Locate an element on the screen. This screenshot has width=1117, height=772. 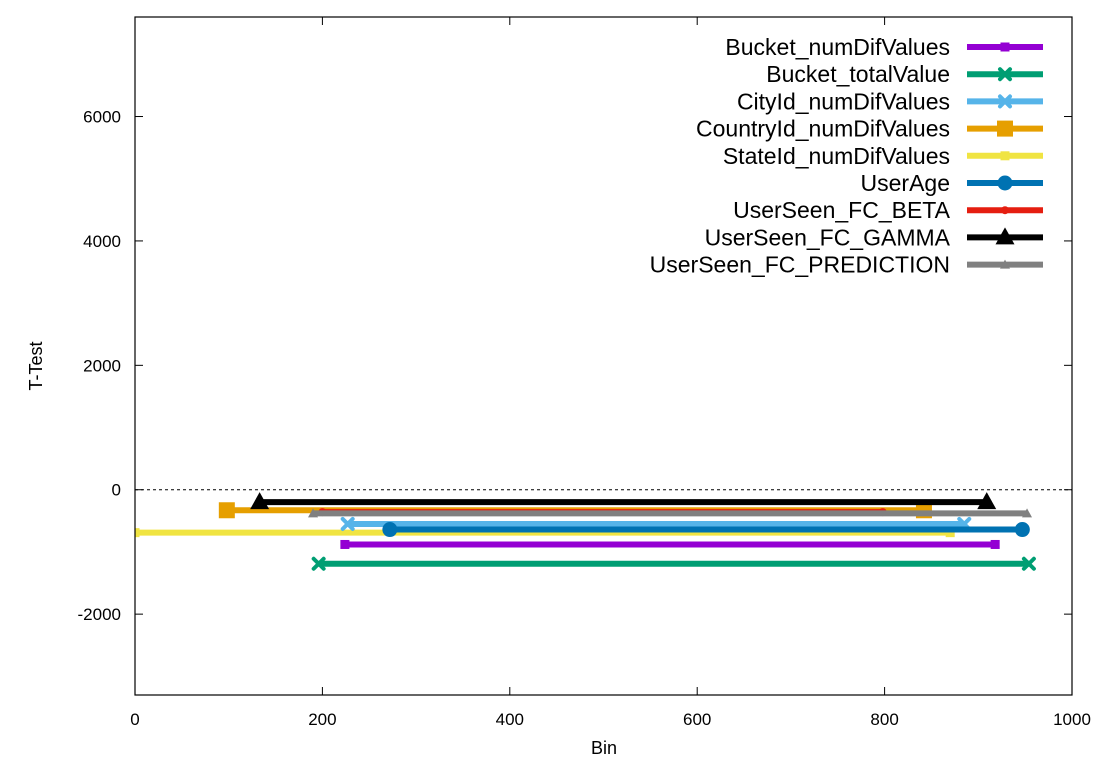
series-userseen-fc-prediction is located at coordinates (670, 513).